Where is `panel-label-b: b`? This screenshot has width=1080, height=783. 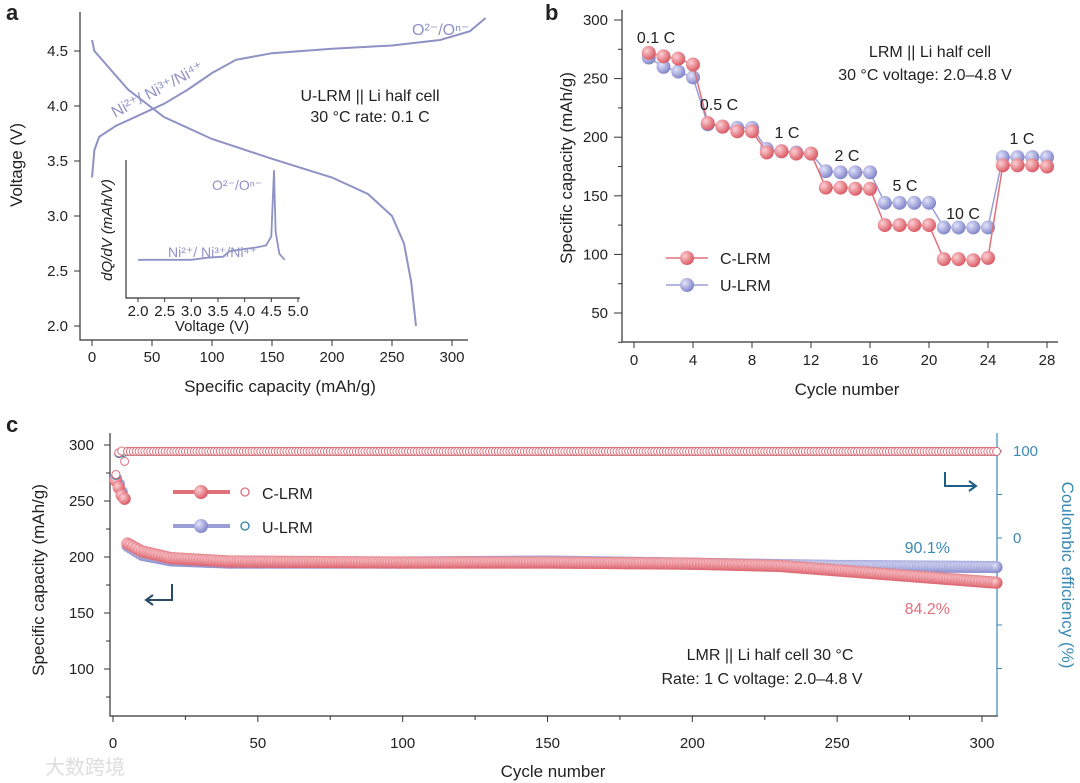
panel-label-b: b is located at coordinates (551, 12).